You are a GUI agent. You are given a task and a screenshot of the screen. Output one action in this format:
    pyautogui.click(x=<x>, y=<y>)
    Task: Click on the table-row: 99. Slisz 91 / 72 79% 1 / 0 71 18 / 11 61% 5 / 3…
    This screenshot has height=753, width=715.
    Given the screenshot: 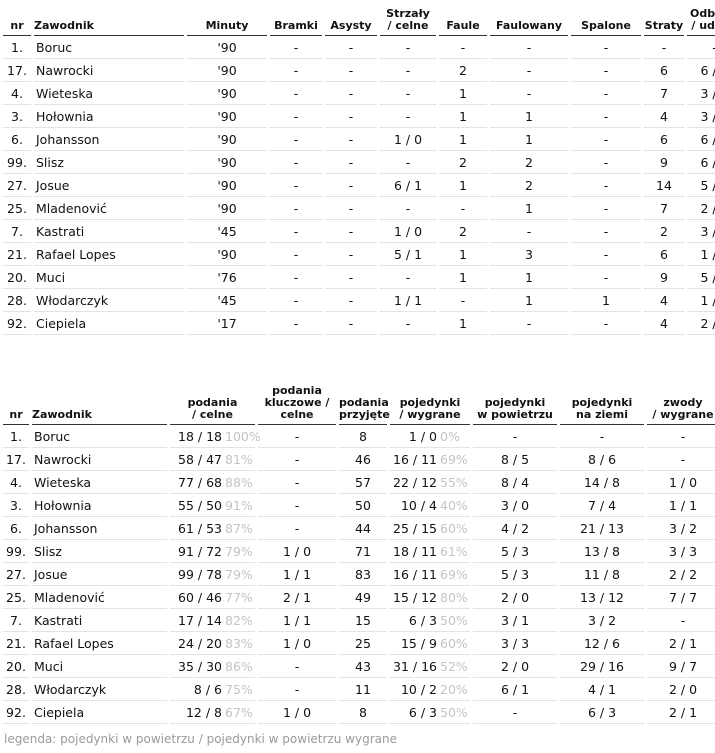 What is the action you would take?
    pyautogui.click(x=359, y=551)
    